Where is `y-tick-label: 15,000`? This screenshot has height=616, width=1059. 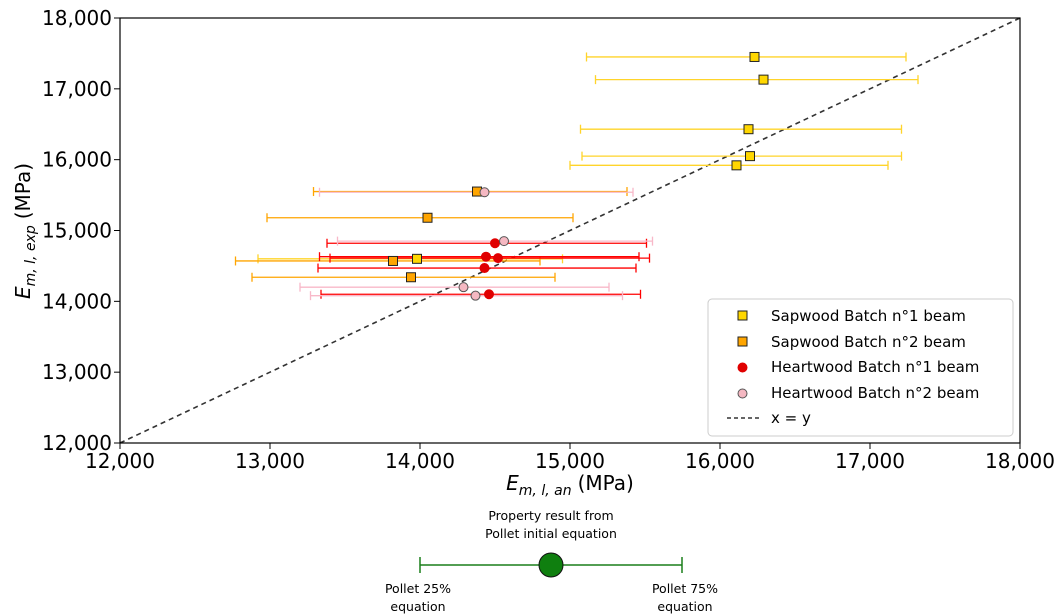 y-tick-label: 15,000 is located at coordinates (77, 231).